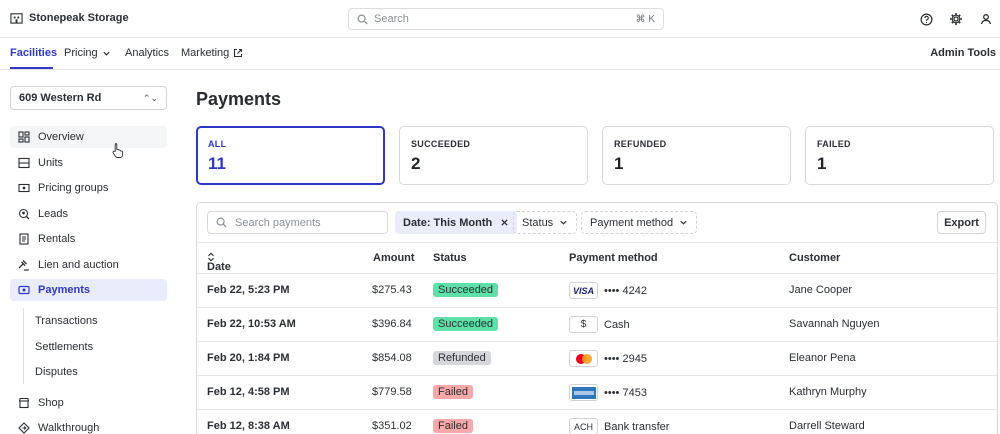 The image size is (1000, 434). I want to click on admin-tools-link: Admin Tools, so click(963, 53).